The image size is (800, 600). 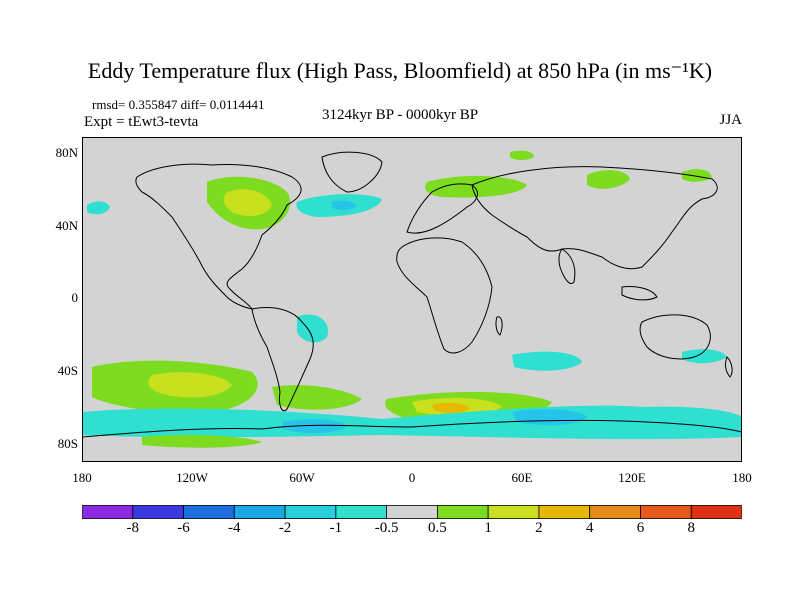 I want to click on period-text: 3124kyr BP - 0000kyr BP, so click(x=400, y=115).